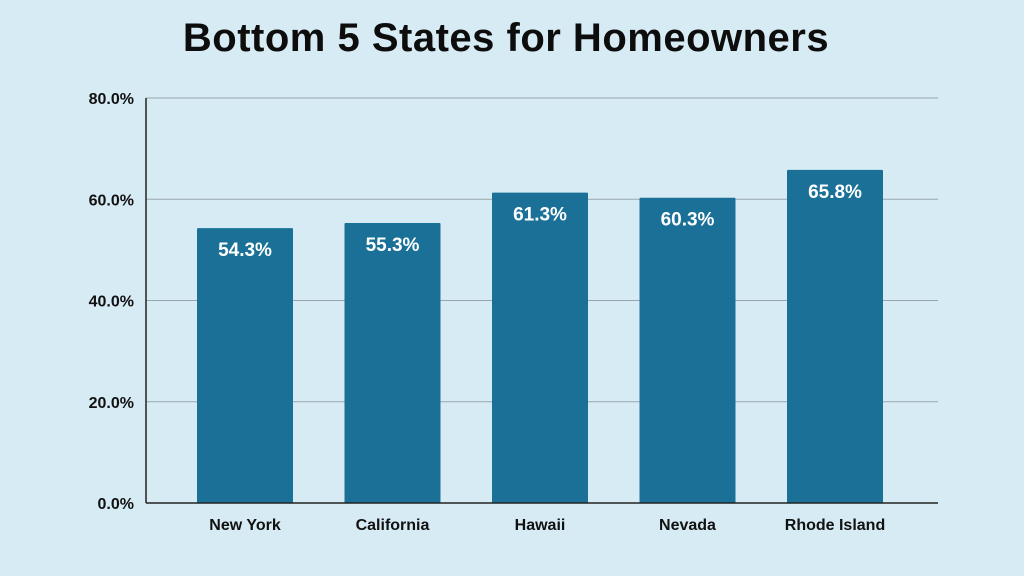 This screenshot has width=1024, height=576. Describe the element at coordinates (111, 403) in the screenshot. I see `y-tick-label: 20.0%` at that location.